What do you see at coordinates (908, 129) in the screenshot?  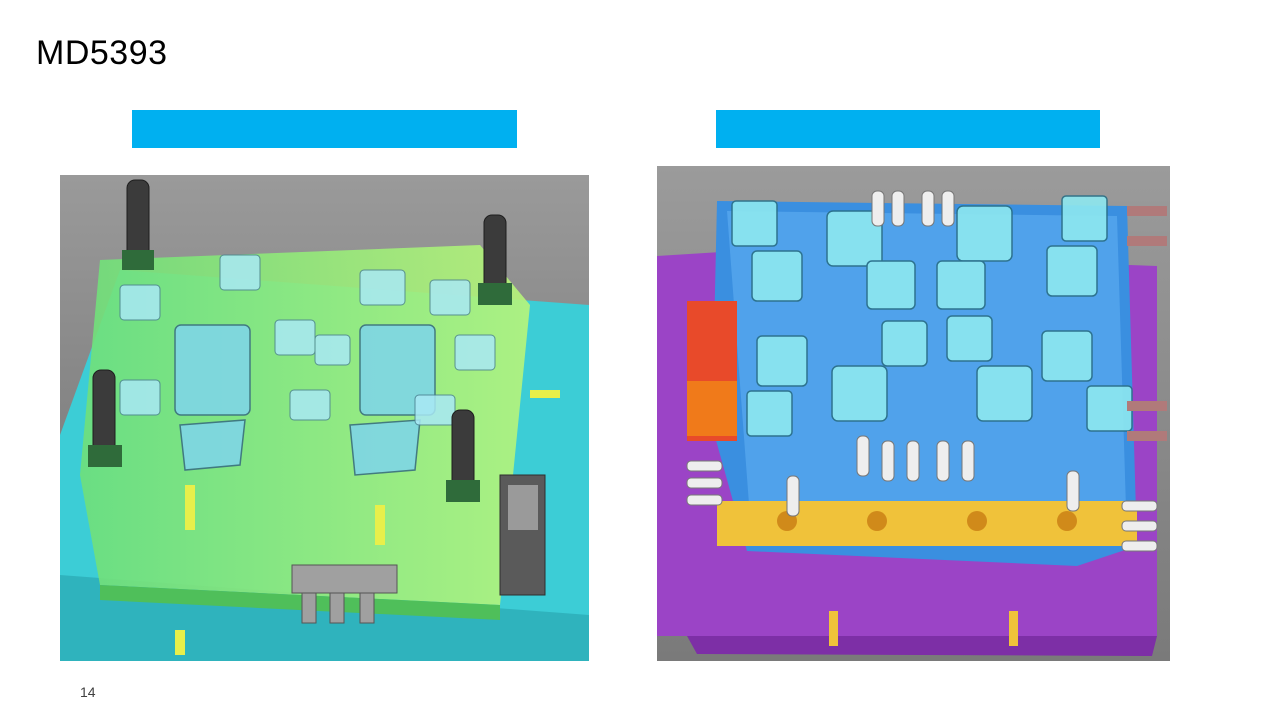 I see `right-banner-bar` at bounding box center [908, 129].